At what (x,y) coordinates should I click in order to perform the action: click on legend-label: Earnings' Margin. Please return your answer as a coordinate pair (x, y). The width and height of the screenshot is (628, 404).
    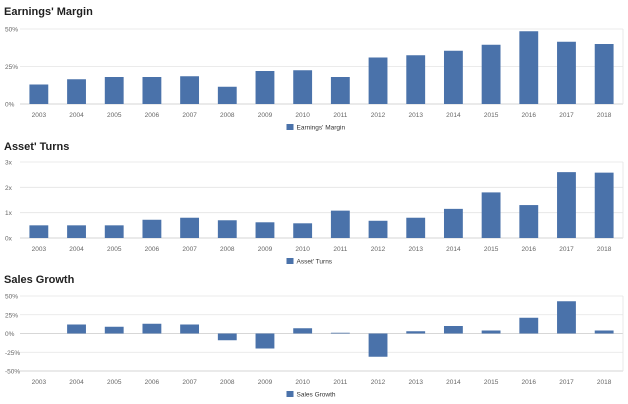
    Looking at the image, I should click on (321, 128).